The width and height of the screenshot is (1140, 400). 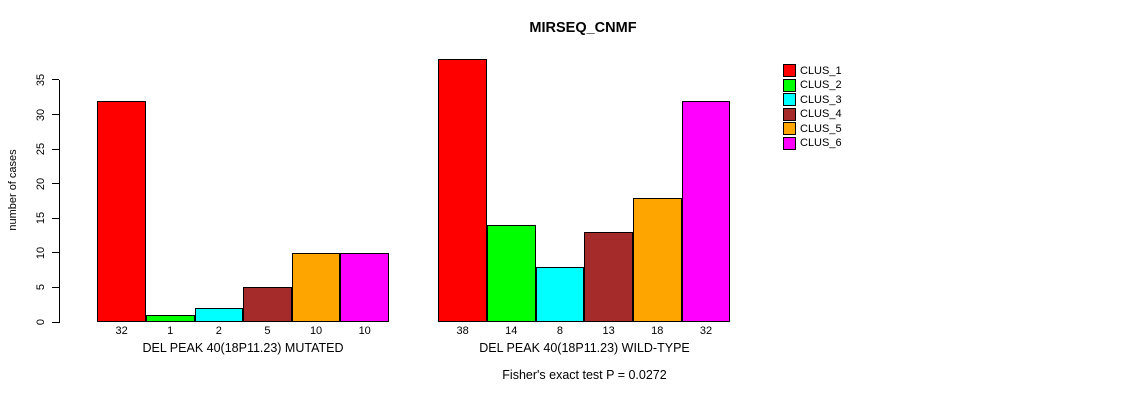 What do you see at coordinates (41, 149) in the screenshot?
I see `y-tick-label: 25` at bounding box center [41, 149].